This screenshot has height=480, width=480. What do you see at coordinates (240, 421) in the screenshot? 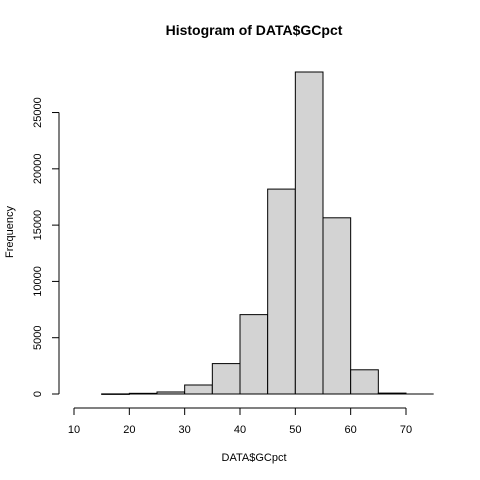
I see `x-axis: 10 20 30 40 50 60 70` at bounding box center [240, 421].